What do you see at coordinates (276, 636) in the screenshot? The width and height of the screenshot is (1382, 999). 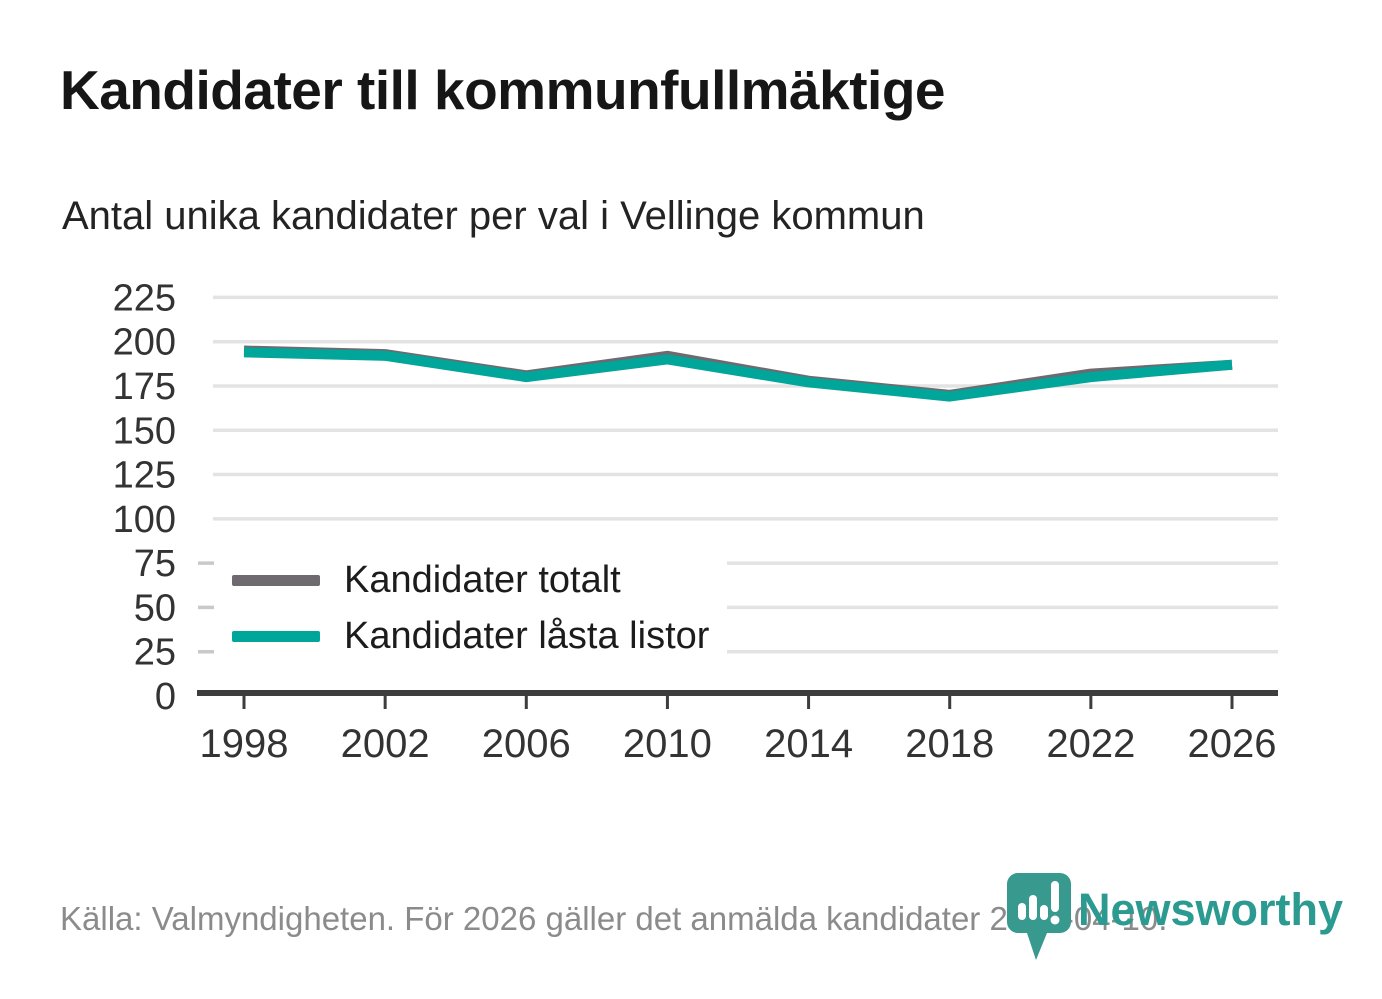 I see `legend-swatch-lasta-listor` at bounding box center [276, 636].